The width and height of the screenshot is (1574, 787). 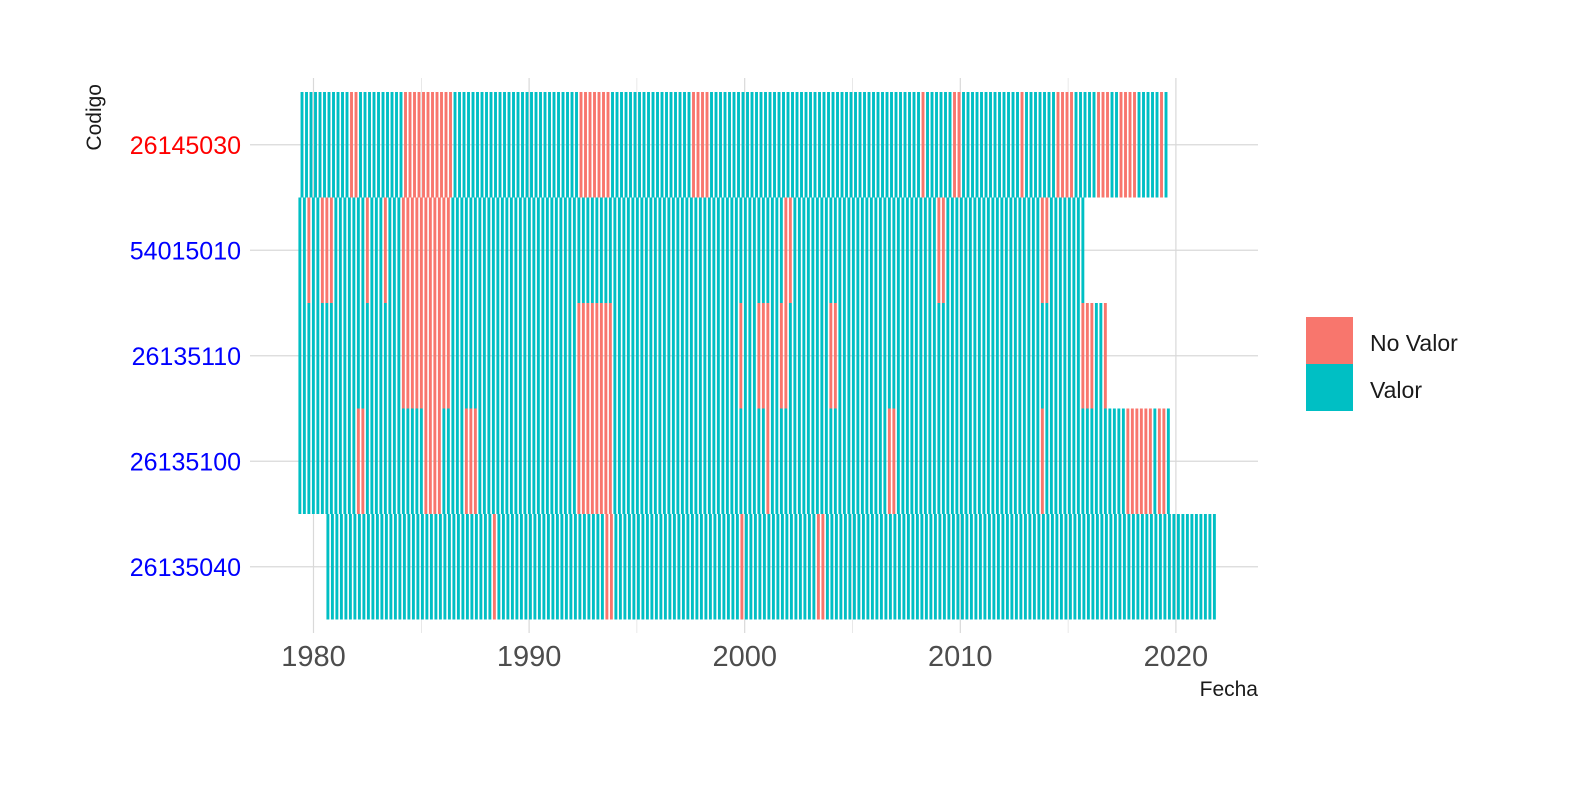 I want to click on y-axis-ticks: 26145030 54015010 26135110 26135100 26135040, so click(x=185, y=357).